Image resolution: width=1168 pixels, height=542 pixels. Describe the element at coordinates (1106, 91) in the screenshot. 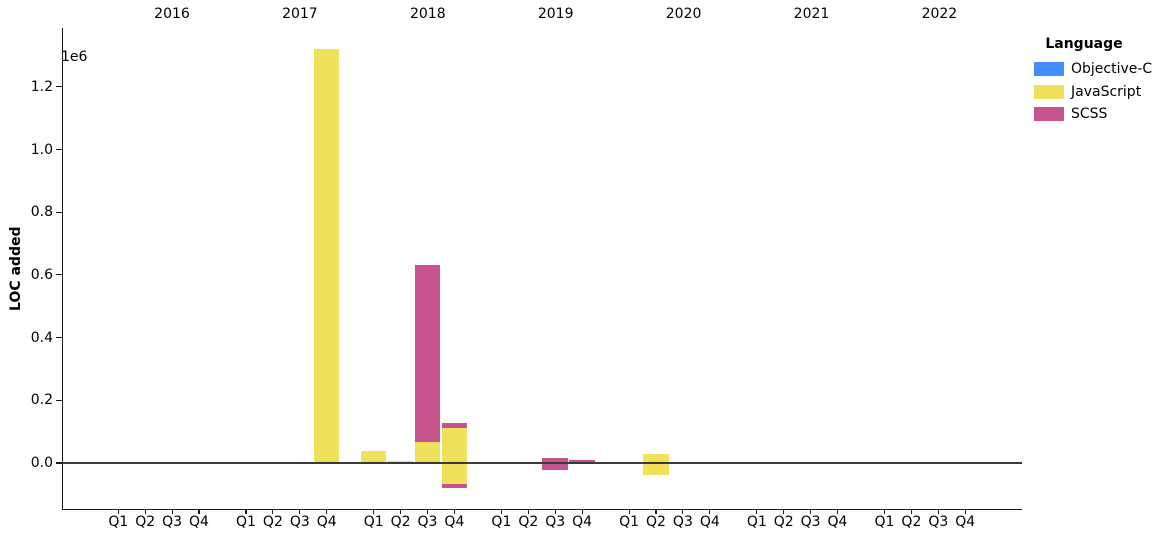

I see `legend-item-label: JavaScript` at that location.